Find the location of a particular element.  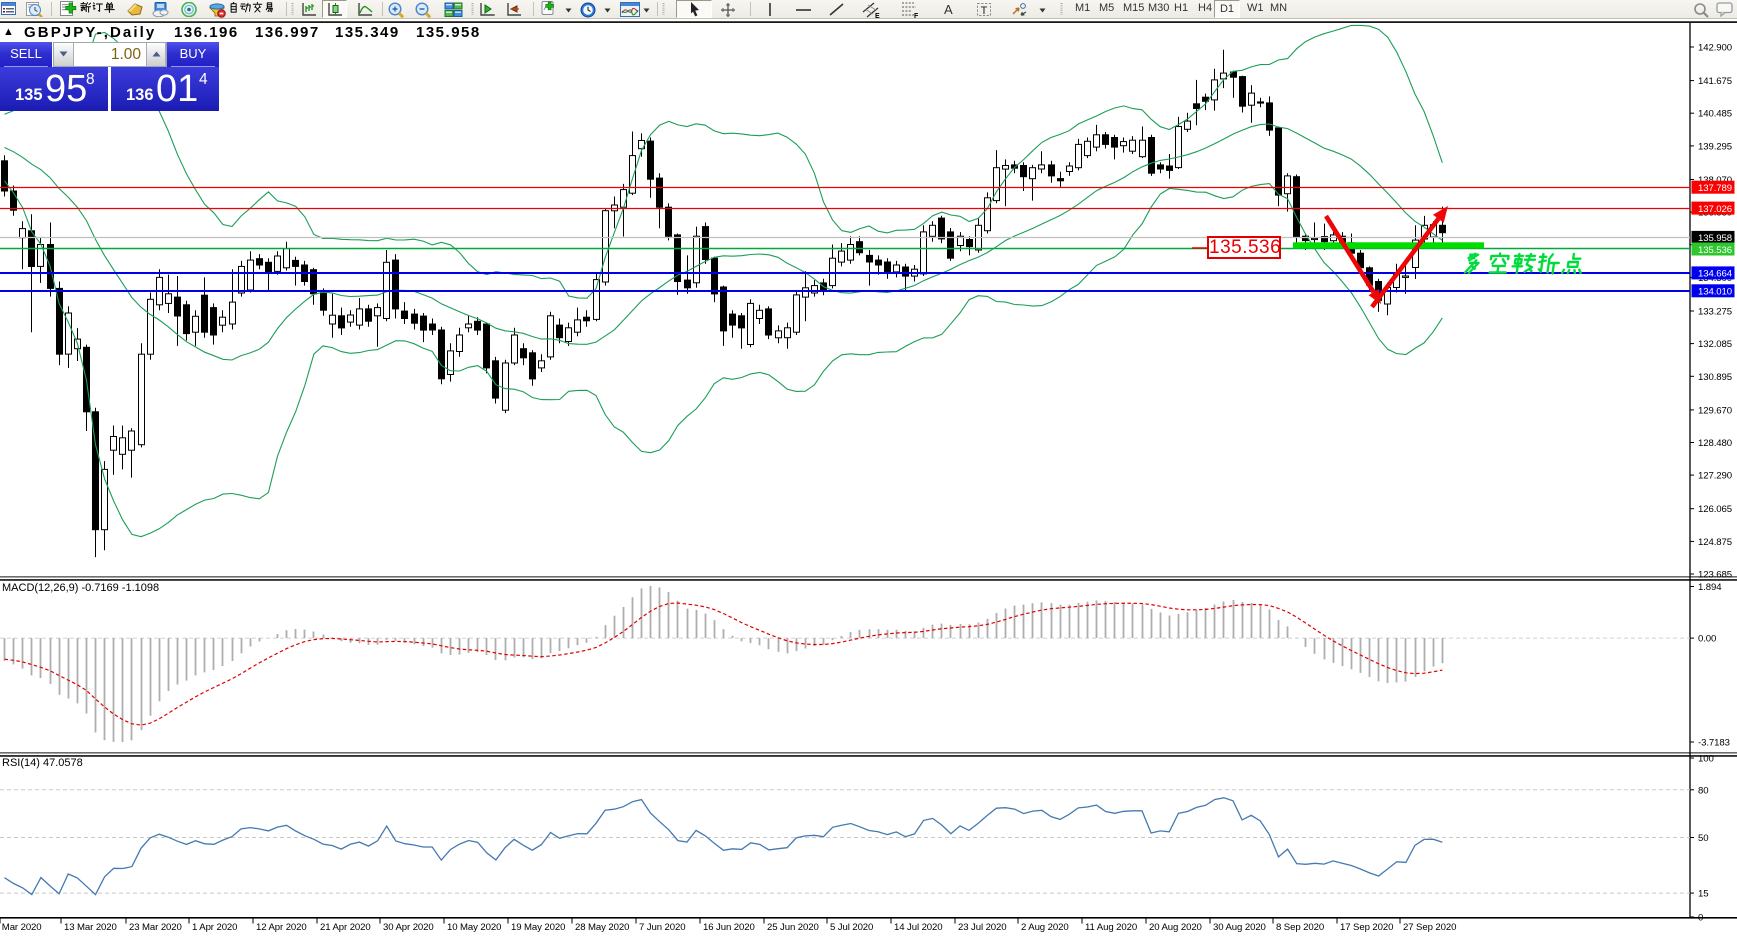

svg-text: 80 is located at coordinates (1703, 790).